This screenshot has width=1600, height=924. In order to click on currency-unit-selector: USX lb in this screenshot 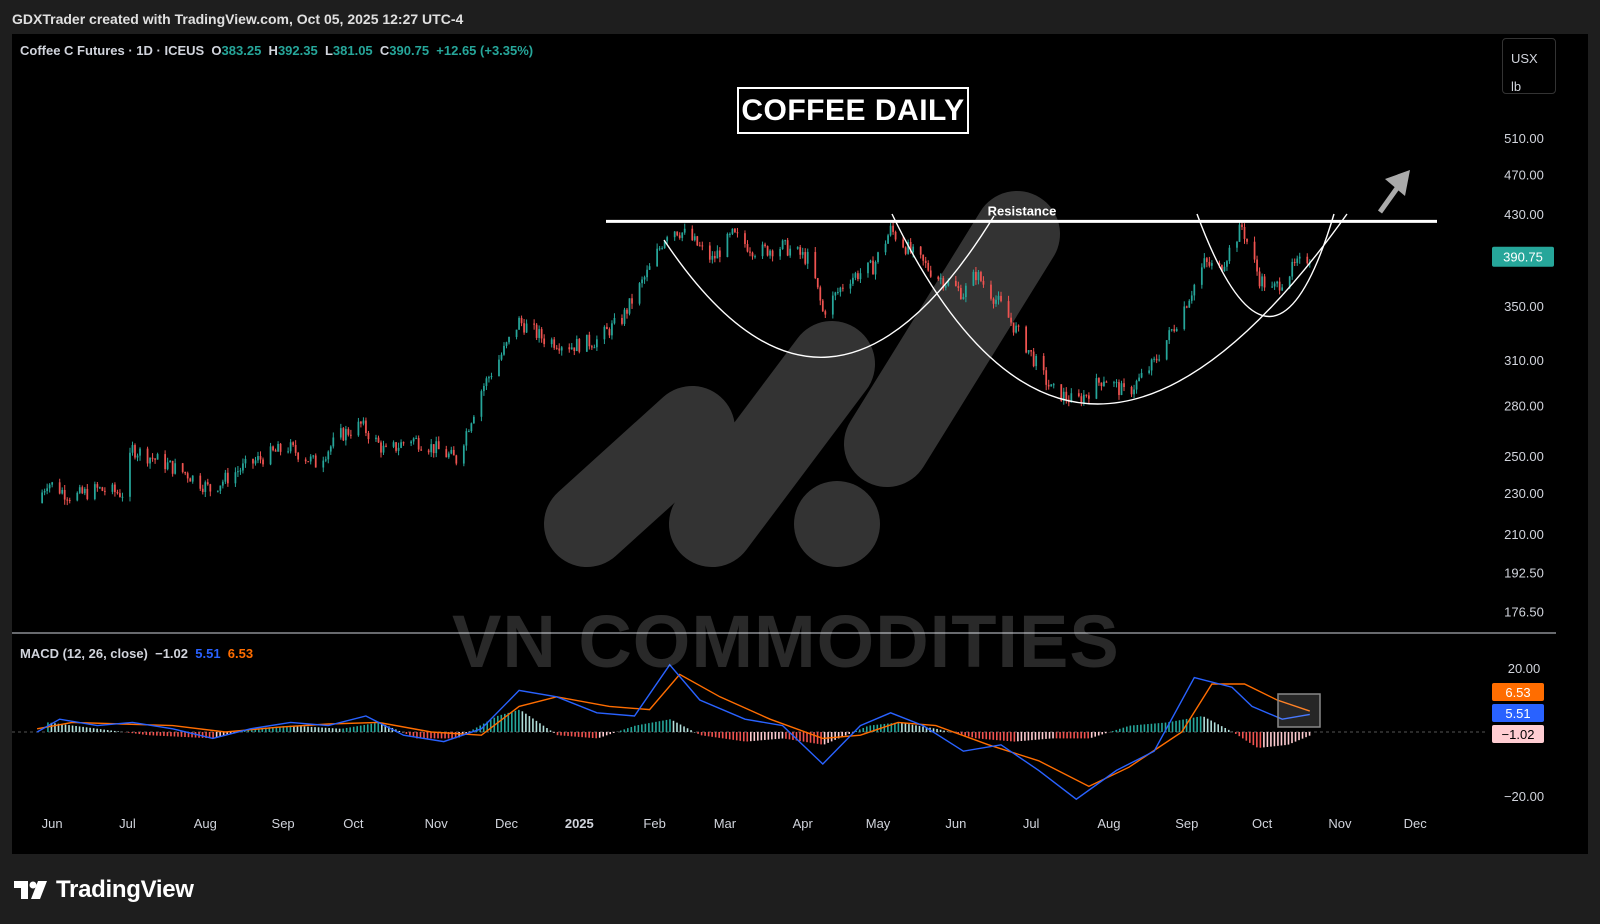, I will do `click(1529, 66)`.